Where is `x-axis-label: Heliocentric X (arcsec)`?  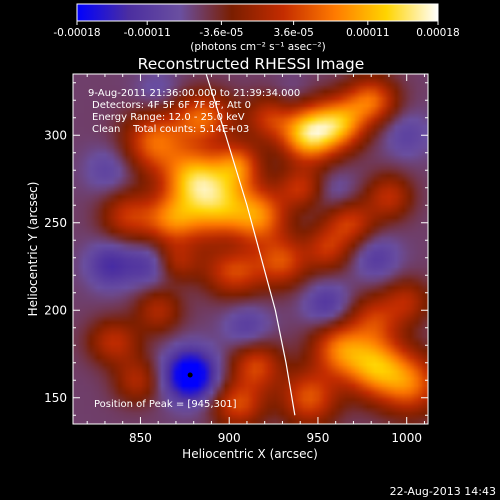
x-axis-label: Heliocentric X (arcsec) is located at coordinates (250, 454).